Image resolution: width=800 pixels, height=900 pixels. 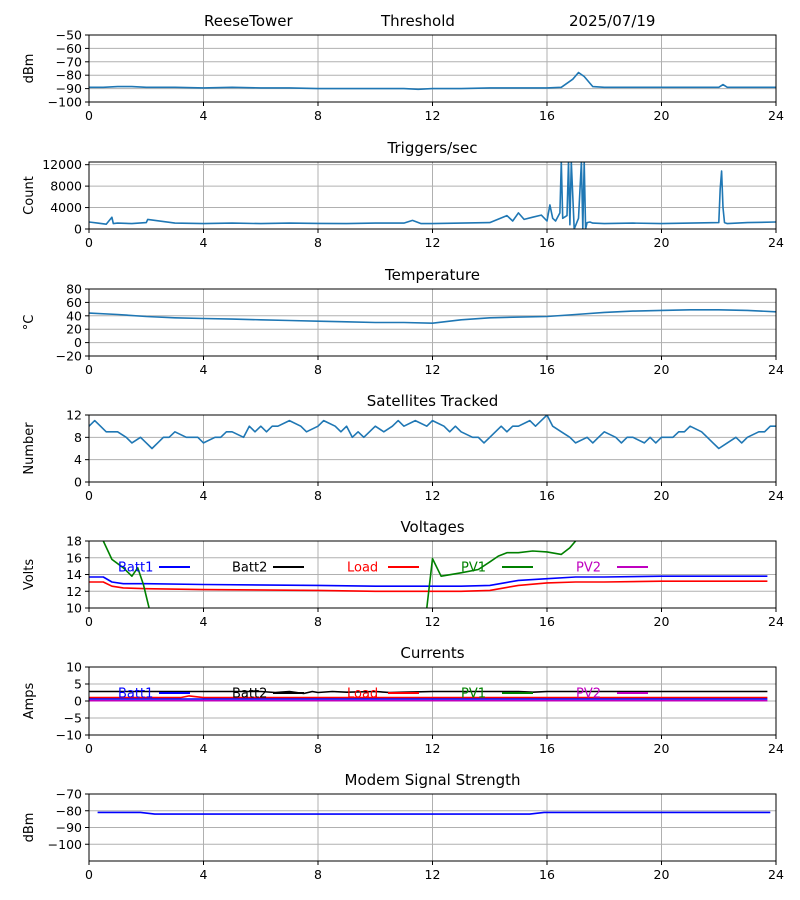 I want to click on y-tick-label: 10, so click(x=74, y=608).